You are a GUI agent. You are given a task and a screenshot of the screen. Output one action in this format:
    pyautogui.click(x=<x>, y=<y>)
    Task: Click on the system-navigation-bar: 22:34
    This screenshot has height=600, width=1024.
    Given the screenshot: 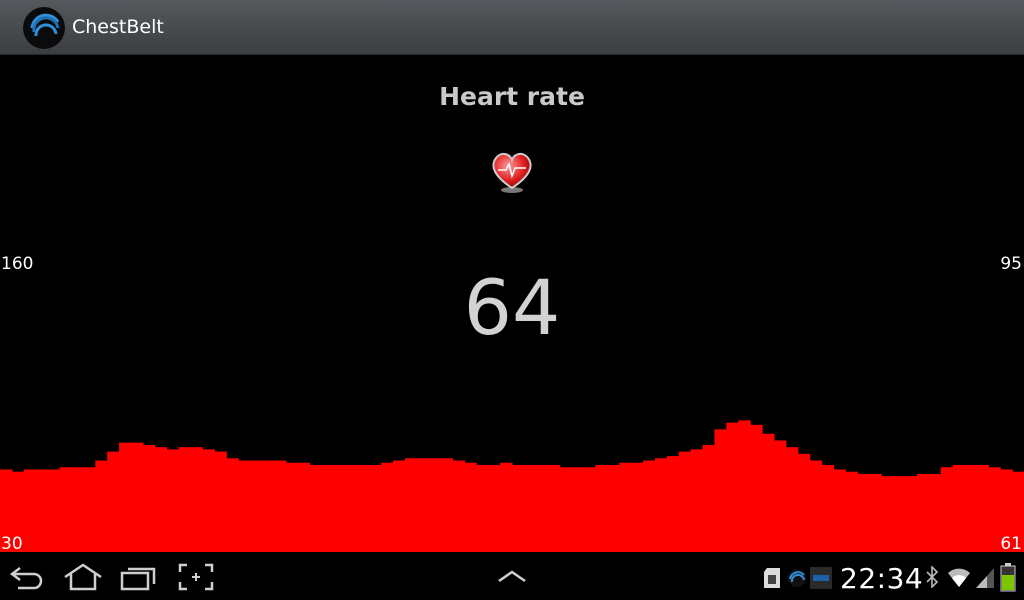 What is the action you would take?
    pyautogui.click(x=512, y=576)
    